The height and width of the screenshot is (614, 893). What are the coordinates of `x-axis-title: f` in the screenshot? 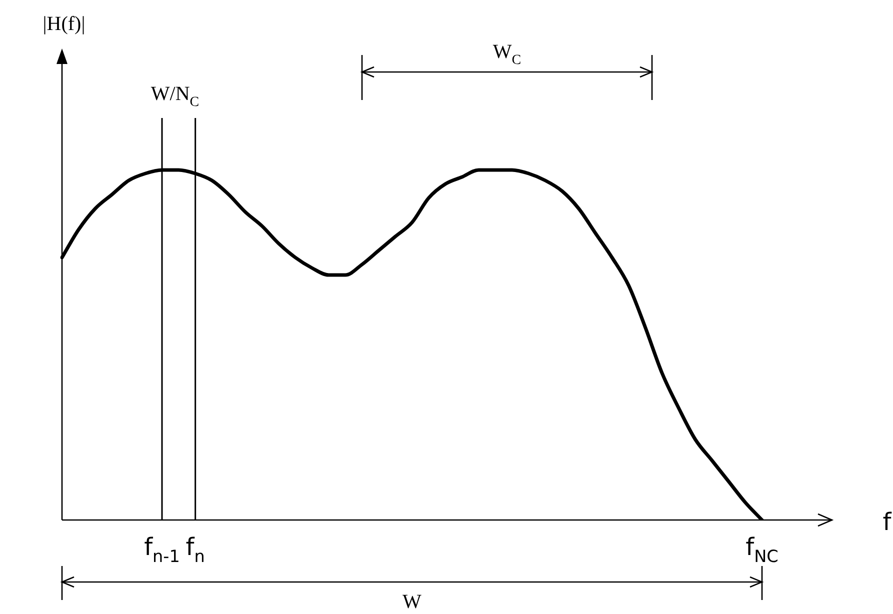 It's located at (887, 522).